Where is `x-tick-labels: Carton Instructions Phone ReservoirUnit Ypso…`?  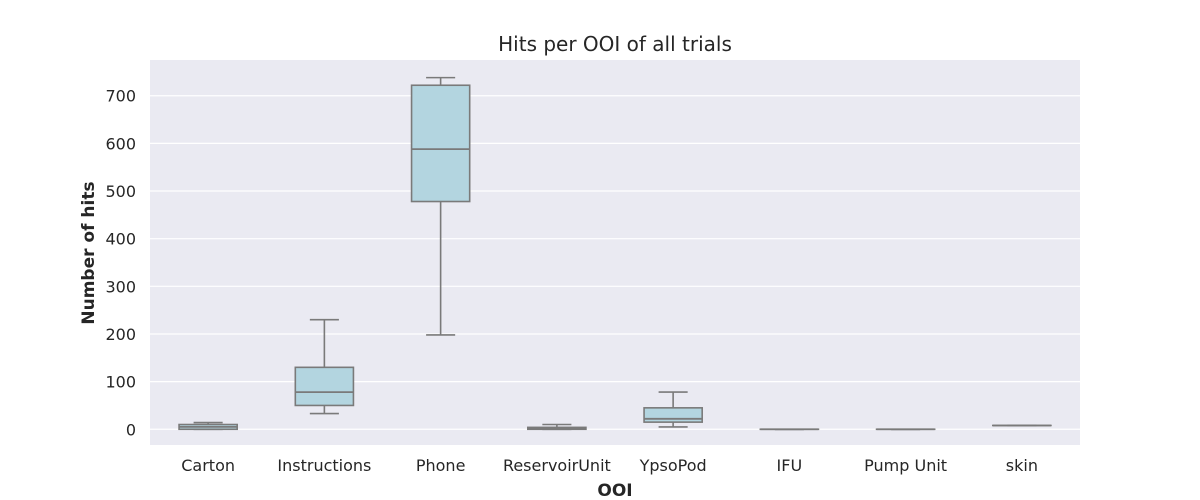 x-tick-labels: Carton Instructions Phone ReservoirUnit Ypso… is located at coordinates (609, 465).